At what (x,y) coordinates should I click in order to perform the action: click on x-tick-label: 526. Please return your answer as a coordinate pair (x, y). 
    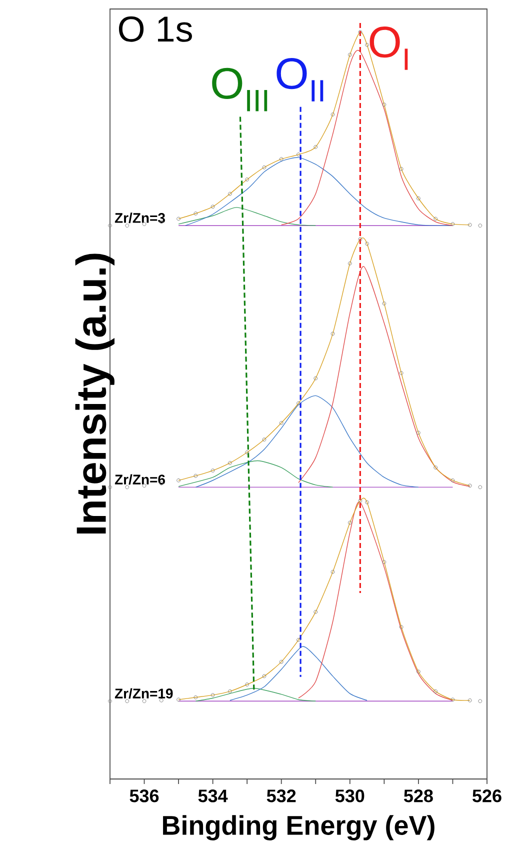
    Looking at the image, I should click on (487, 796).